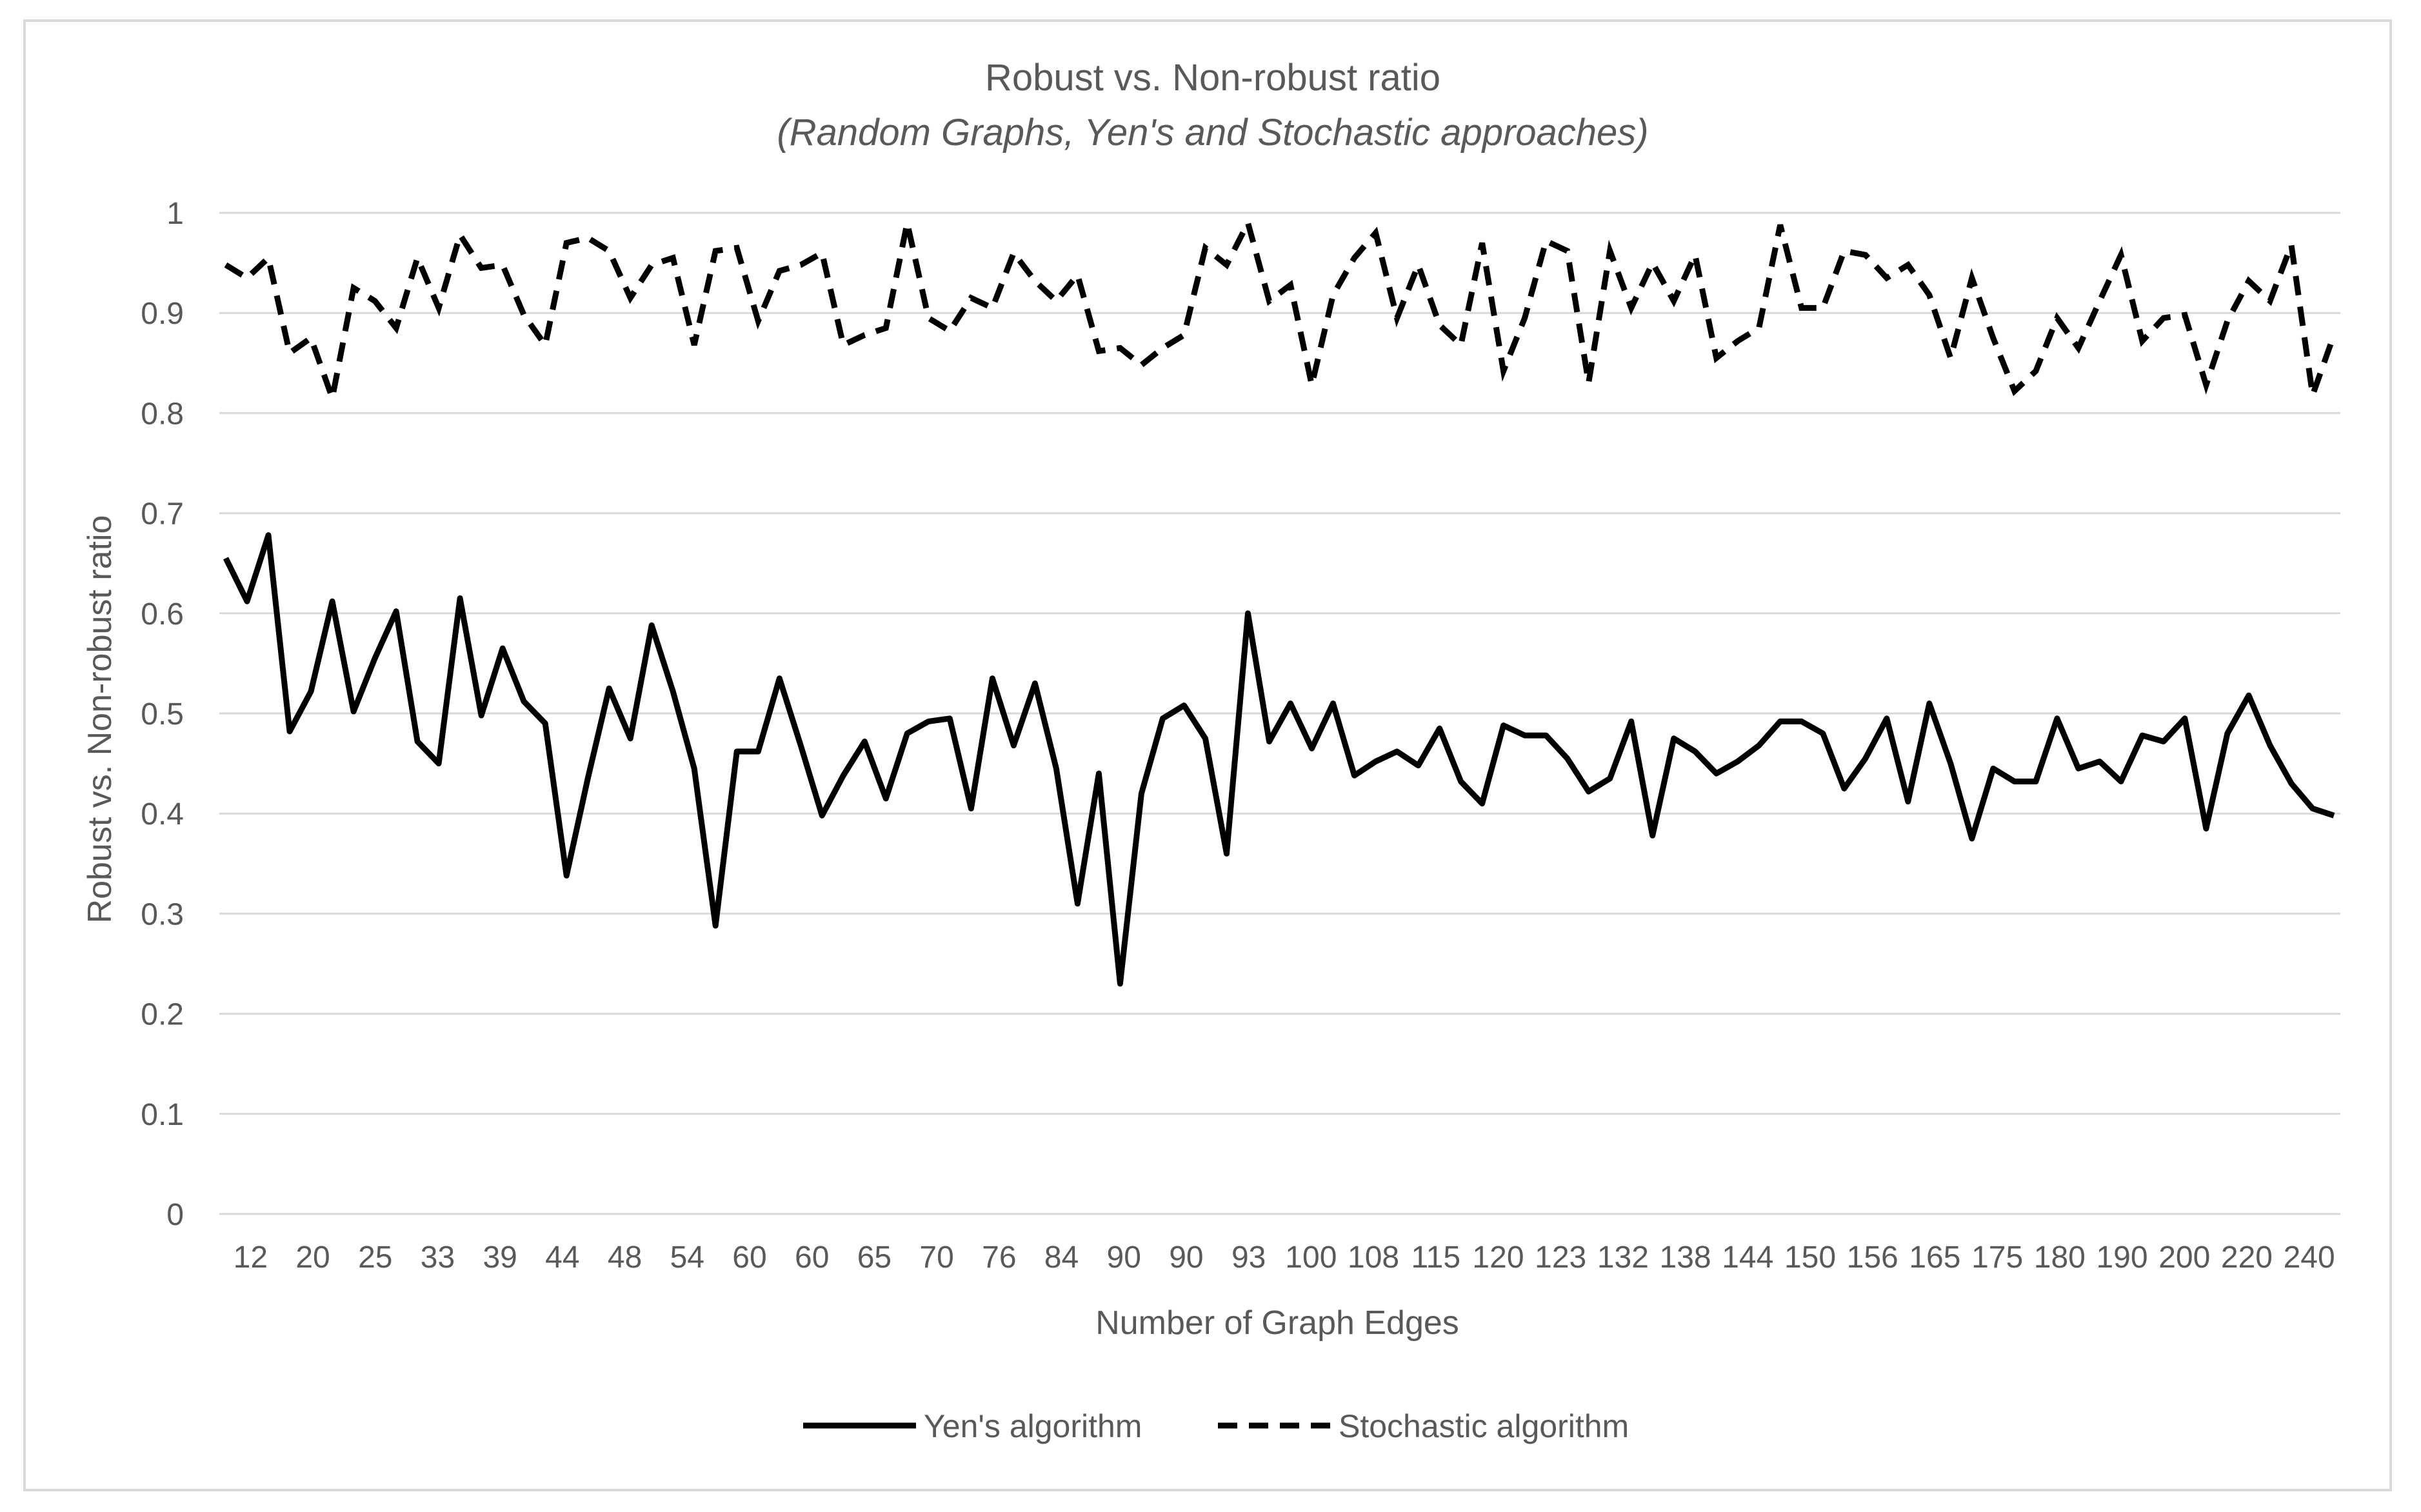 The width and height of the screenshot is (2421, 1512). Describe the element at coordinates (500, 1257) in the screenshot. I see `x-tick-label: 39` at that location.